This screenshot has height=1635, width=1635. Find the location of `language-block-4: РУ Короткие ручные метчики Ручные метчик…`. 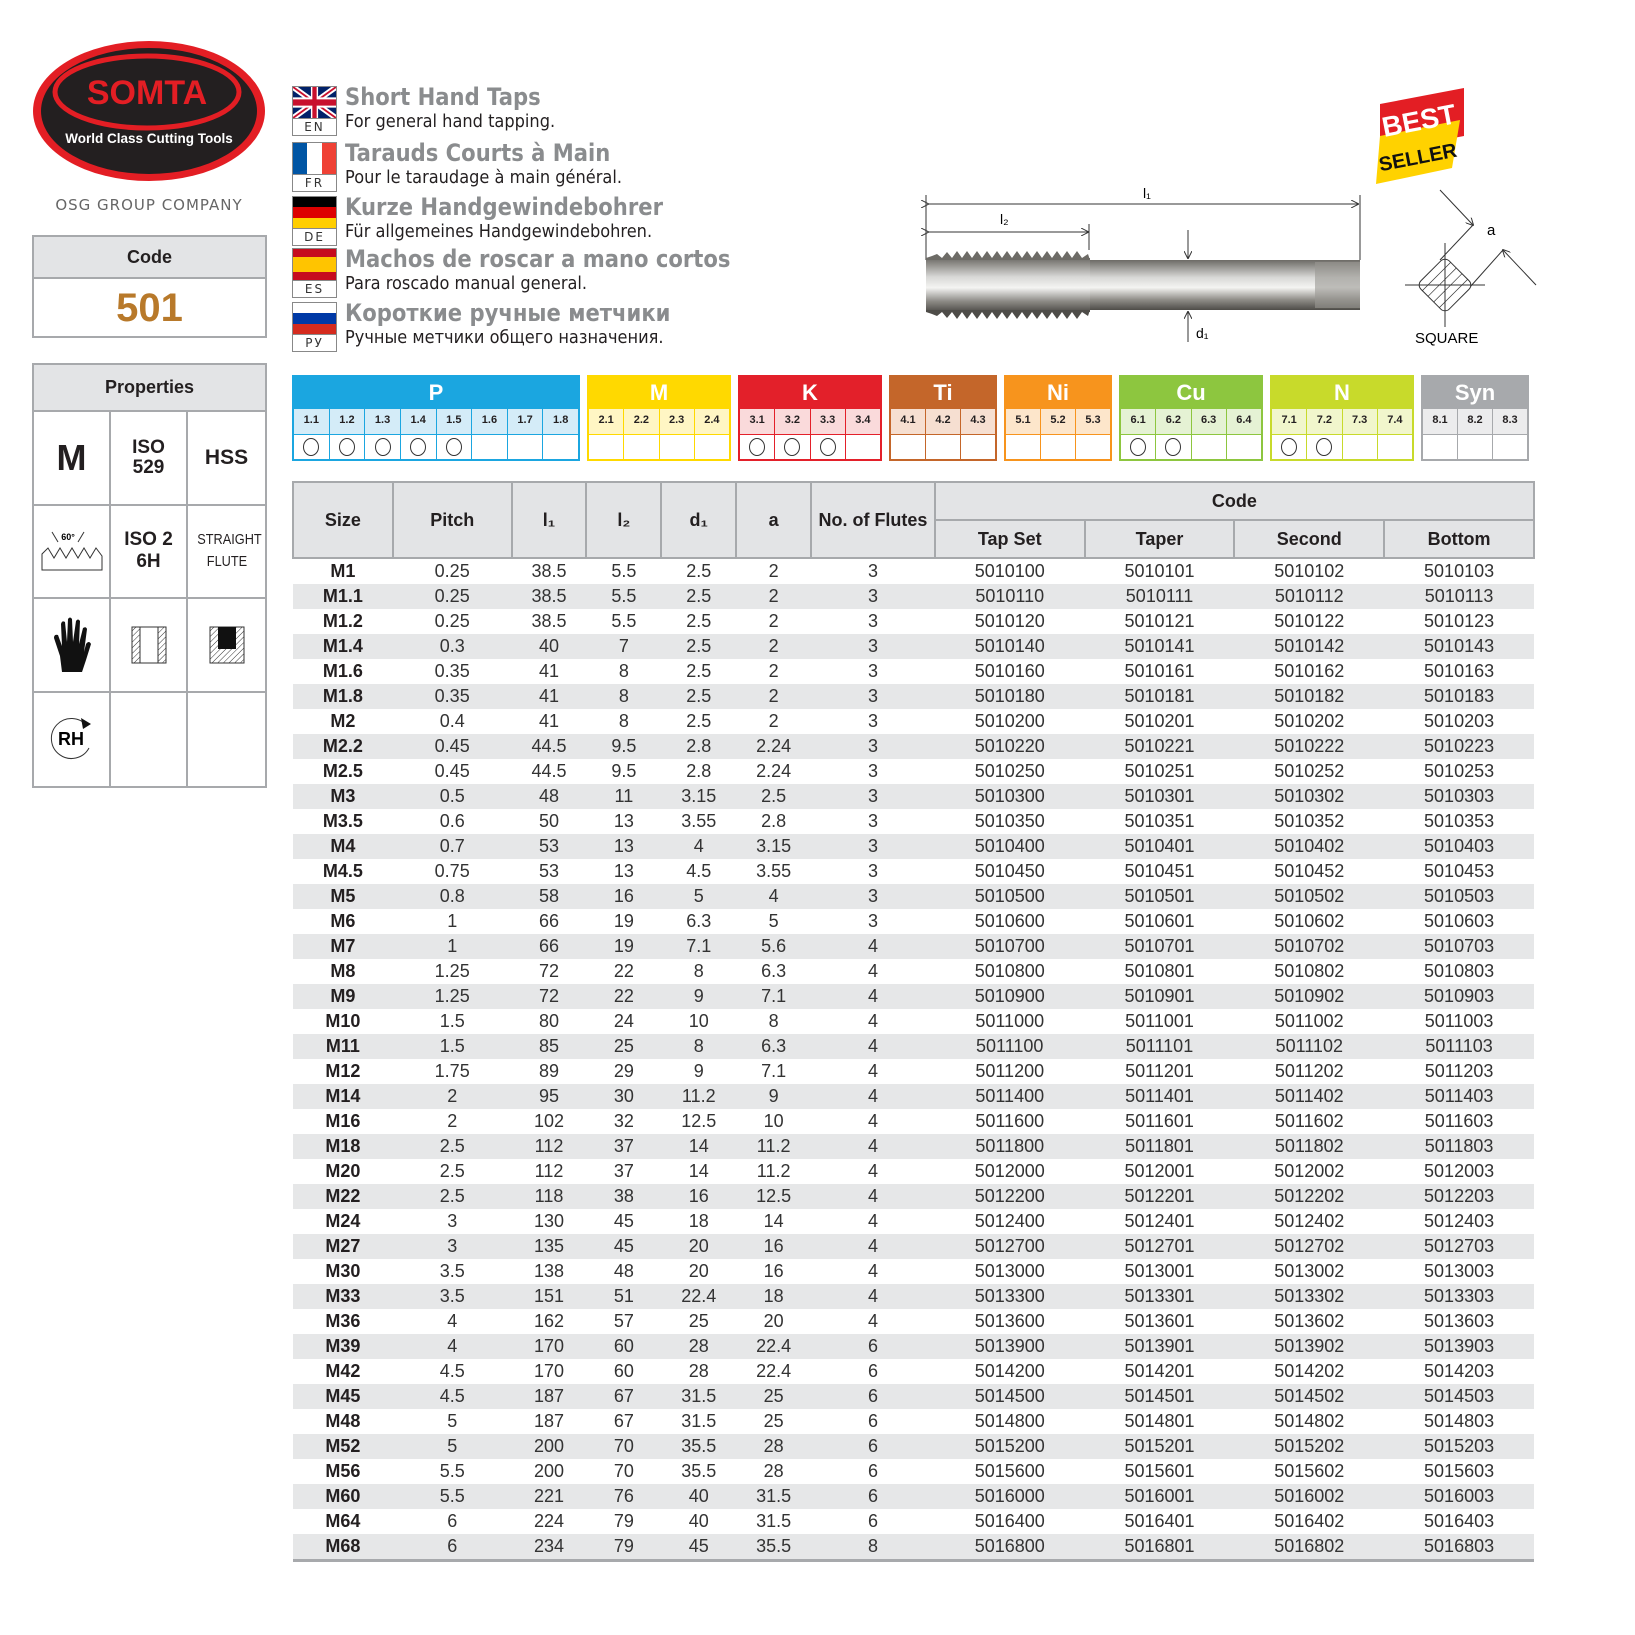

language-block-4: РУ Короткие ручные метчики Ручные метчик… is located at coordinates (592, 325).